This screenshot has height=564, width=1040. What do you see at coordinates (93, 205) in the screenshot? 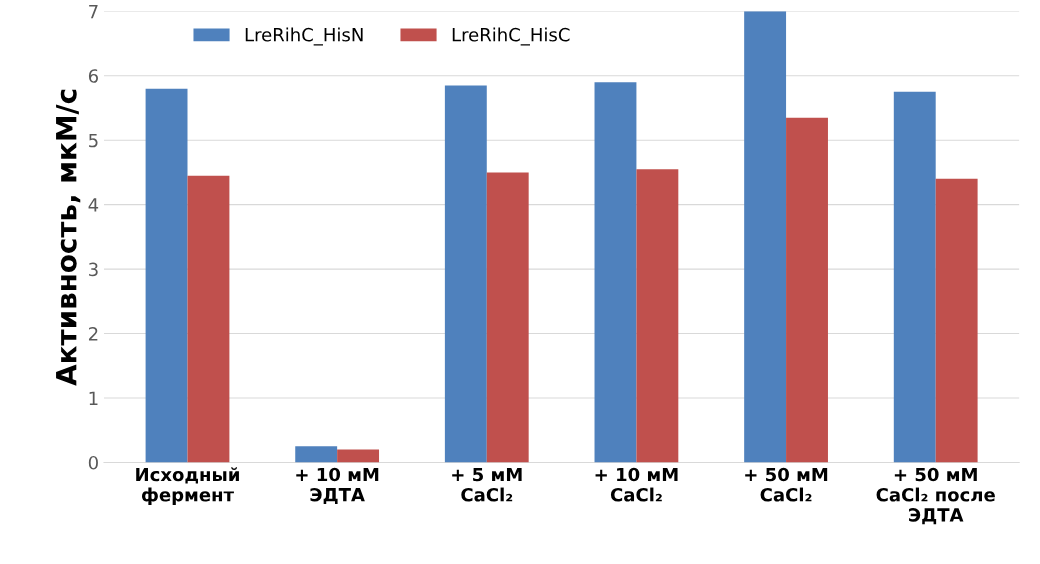
I see `y-tick-label: 4` at bounding box center [93, 205].